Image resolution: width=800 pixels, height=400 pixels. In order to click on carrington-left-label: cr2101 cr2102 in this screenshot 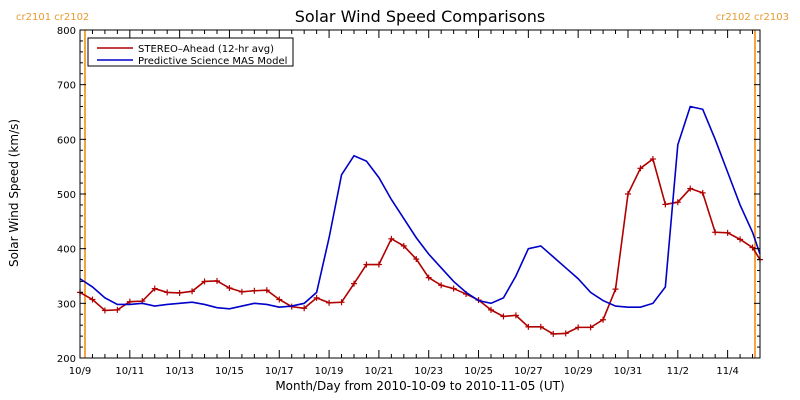, I will do `click(52, 17)`.